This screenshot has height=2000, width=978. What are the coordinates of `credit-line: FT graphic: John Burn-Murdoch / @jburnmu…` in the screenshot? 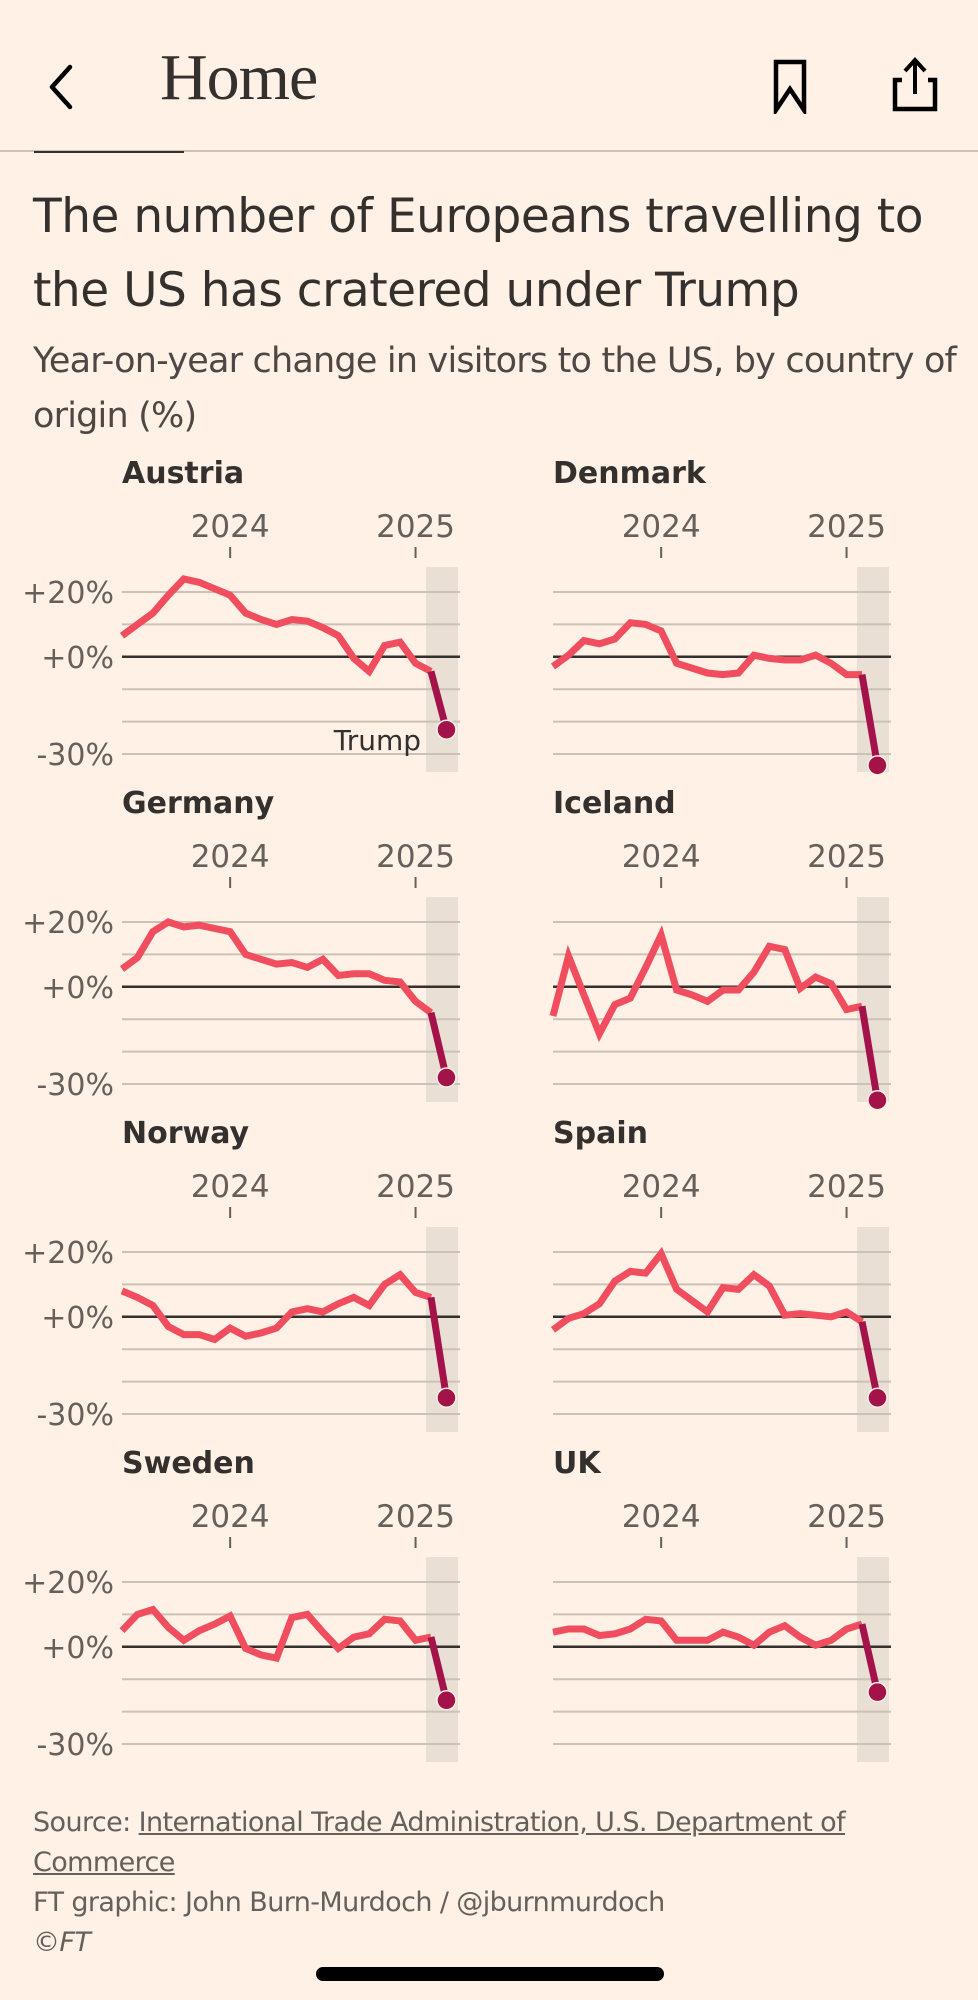 It's located at (349, 1902).